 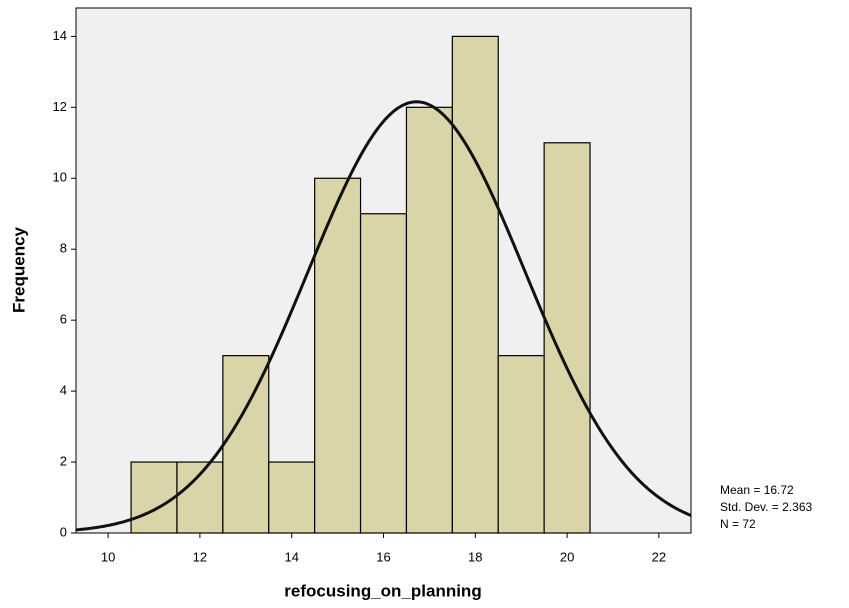 I want to click on x-tick-label: 12, so click(x=200, y=556).